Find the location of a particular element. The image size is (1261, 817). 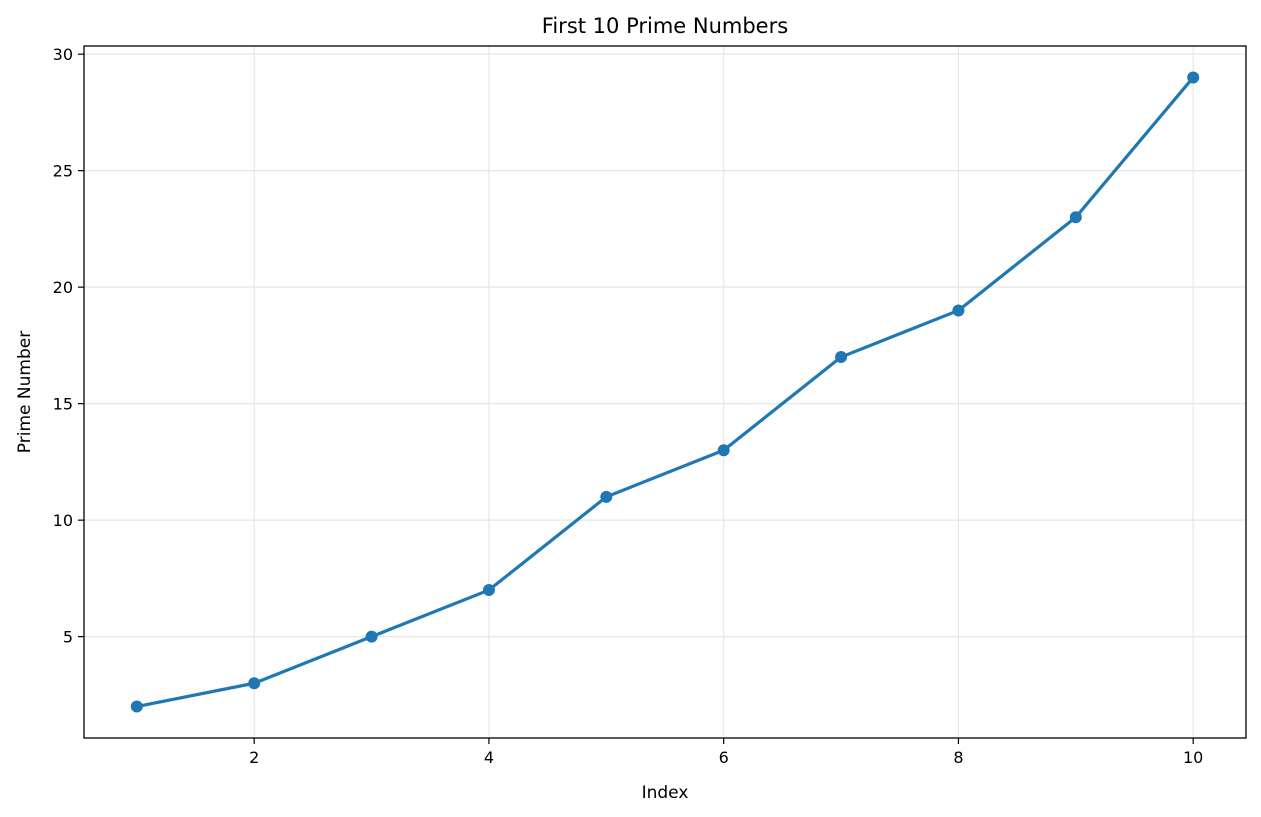

x-tick-label: 6 is located at coordinates (724, 757).